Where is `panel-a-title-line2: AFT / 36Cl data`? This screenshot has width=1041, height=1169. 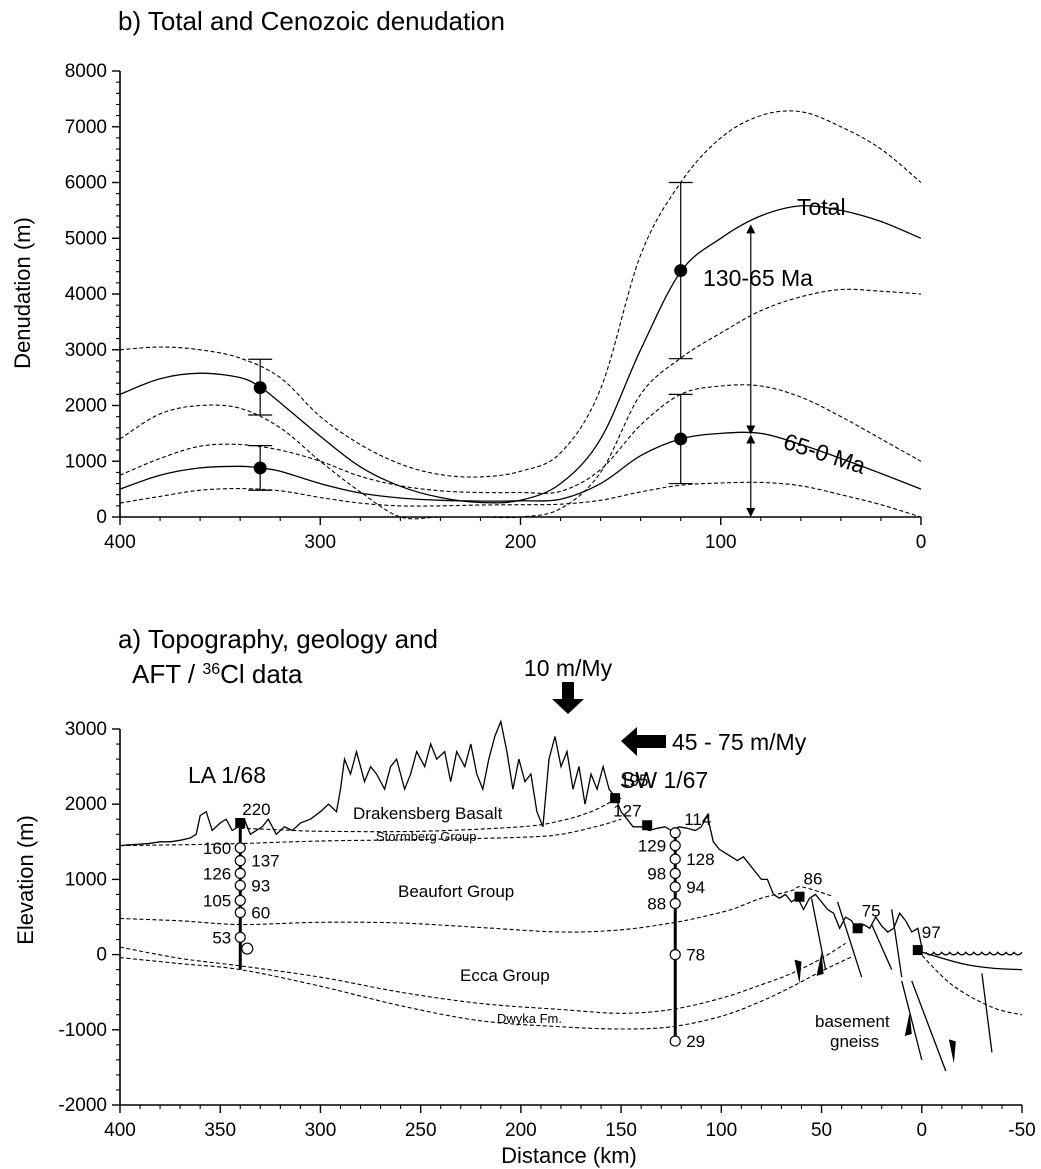
panel-a-title-line2: AFT / 36Cl data is located at coordinates (217, 674).